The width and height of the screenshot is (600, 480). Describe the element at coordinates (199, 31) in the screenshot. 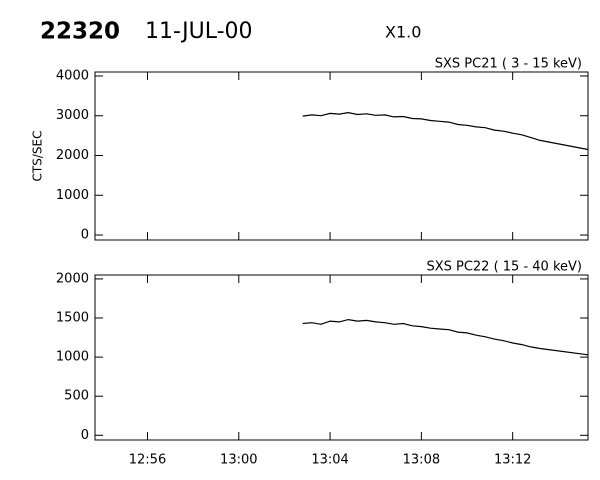

I see `event-date: 11-JUL-00` at that location.